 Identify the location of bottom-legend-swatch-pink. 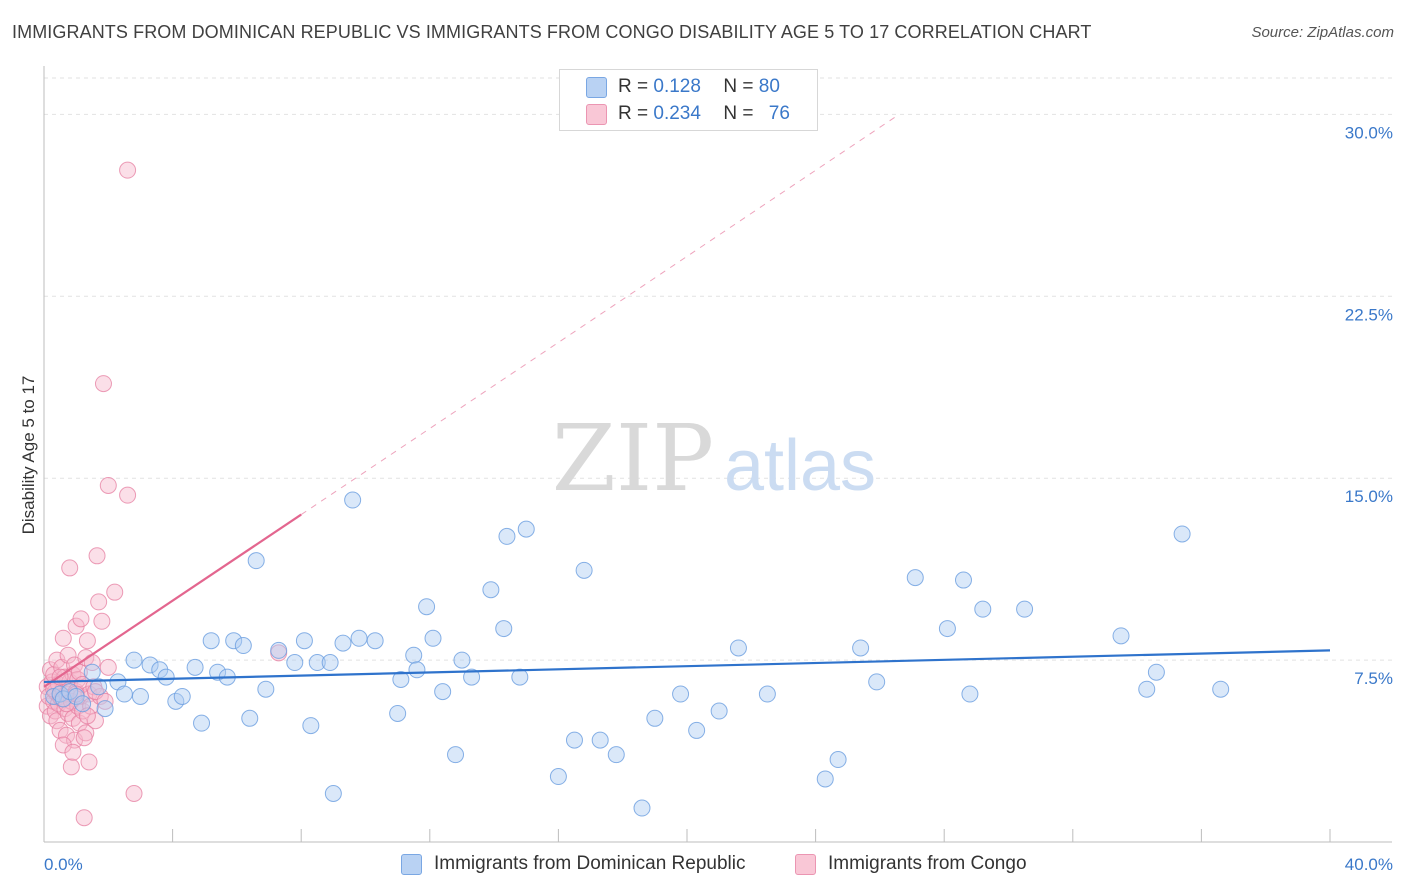
(805, 864).